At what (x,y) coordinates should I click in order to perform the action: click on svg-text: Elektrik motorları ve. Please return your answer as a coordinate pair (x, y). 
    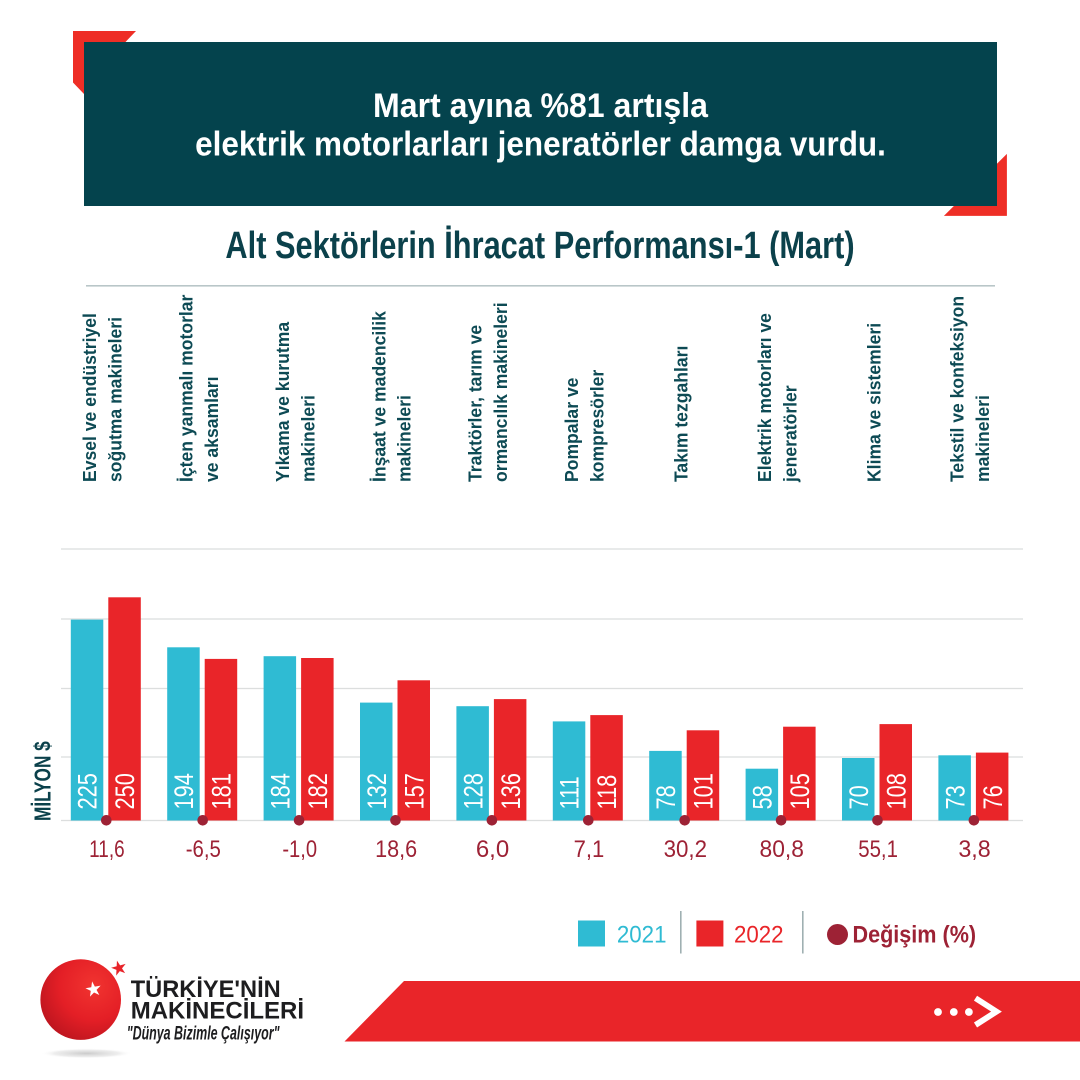
    Looking at the image, I should click on (764, 397).